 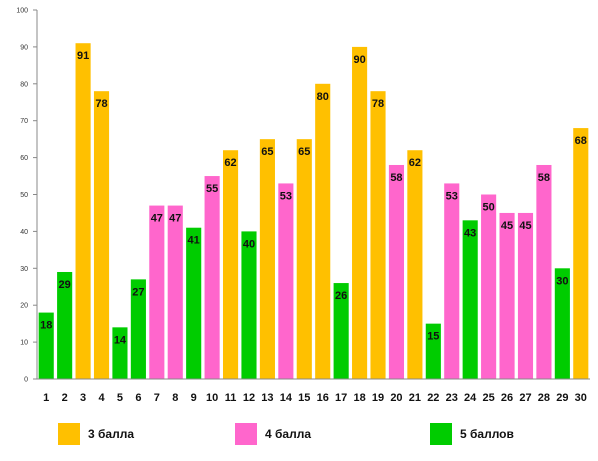 What do you see at coordinates (581, 398) in the screenshot?
I see `x-tick-label: 30` at bounding box center [581, 398].